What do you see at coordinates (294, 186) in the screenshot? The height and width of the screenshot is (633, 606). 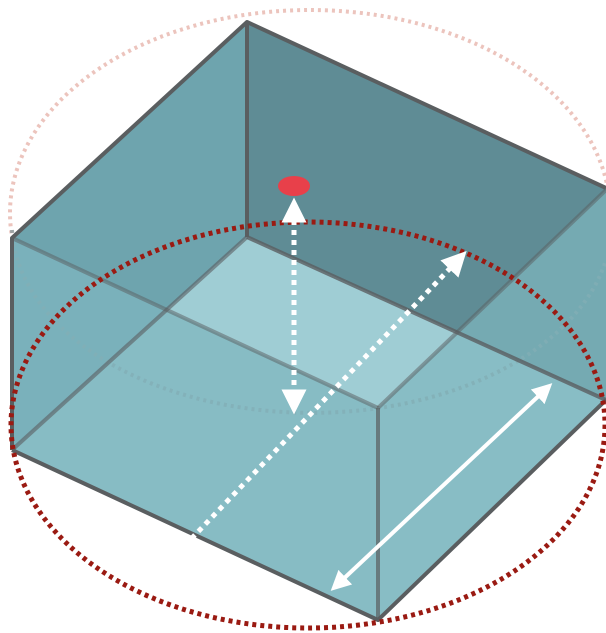 I see `point` at bounding box center [294, 186].